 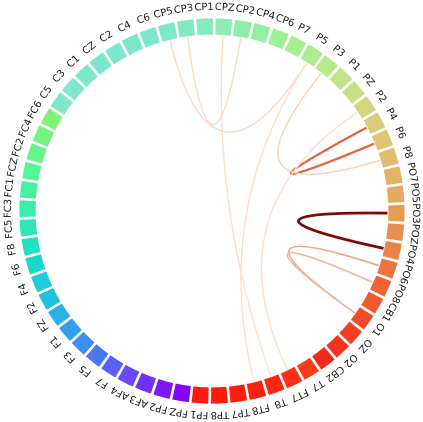 What do you see at coordinates (18, 148) in the screenshot?
I see `label-fc2: FC2` at bounding box center [18, 148].